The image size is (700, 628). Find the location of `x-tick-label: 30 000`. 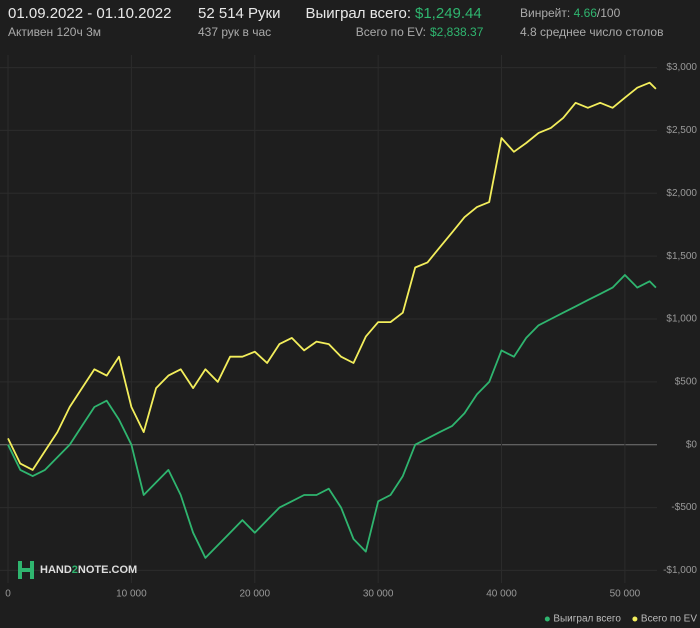

x-tick-label: 30 000 is located at coordinates (378, 594).